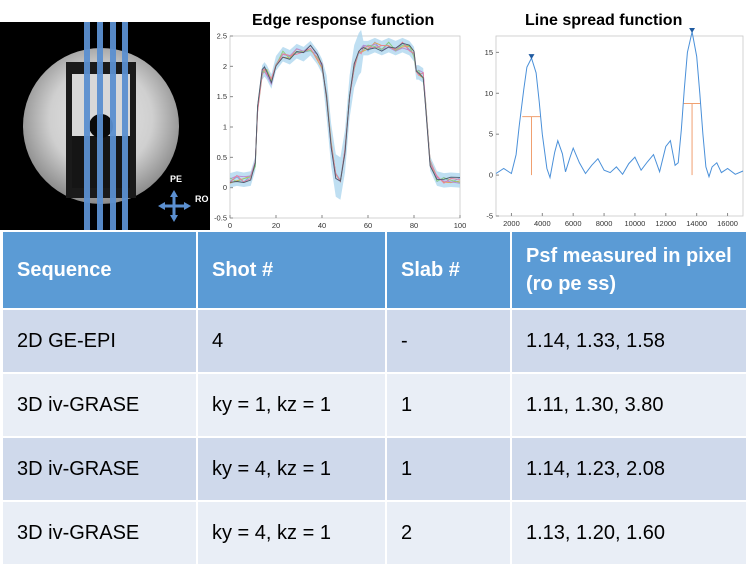  I want to click on x-tick-label: 2000, so click(511, 223).